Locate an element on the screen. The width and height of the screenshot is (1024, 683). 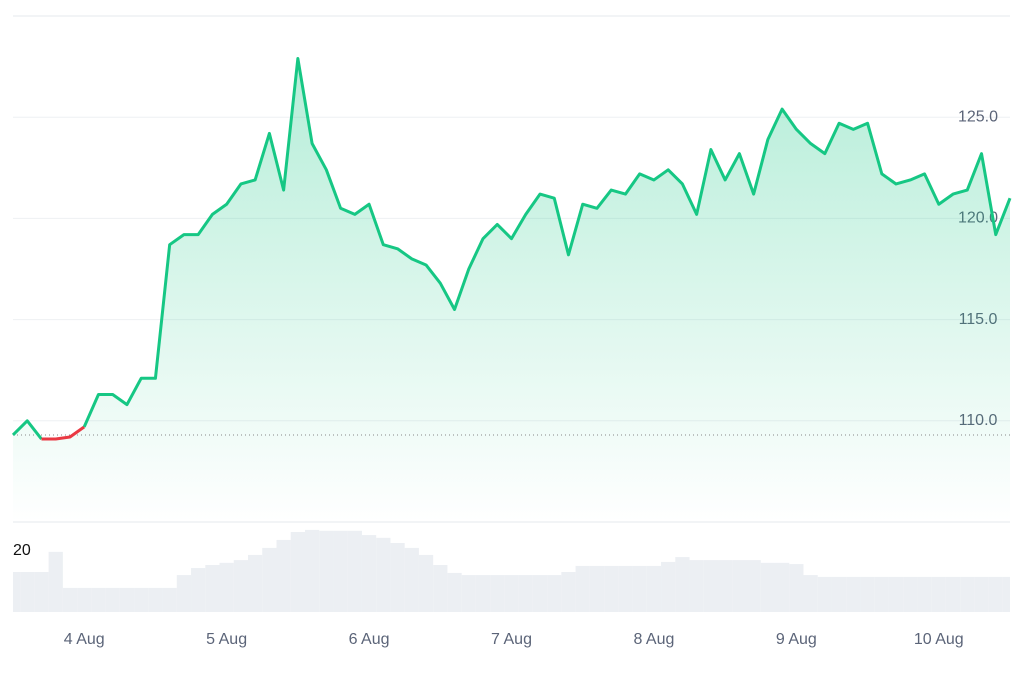
volume-tick-label: 20 is located at coordinates (22, 550).